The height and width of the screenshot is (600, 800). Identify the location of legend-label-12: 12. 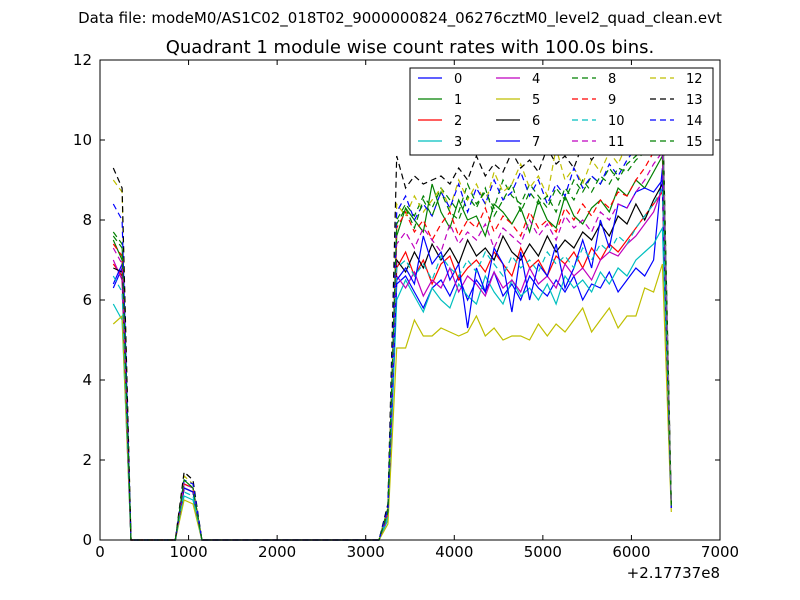
(694, 79).